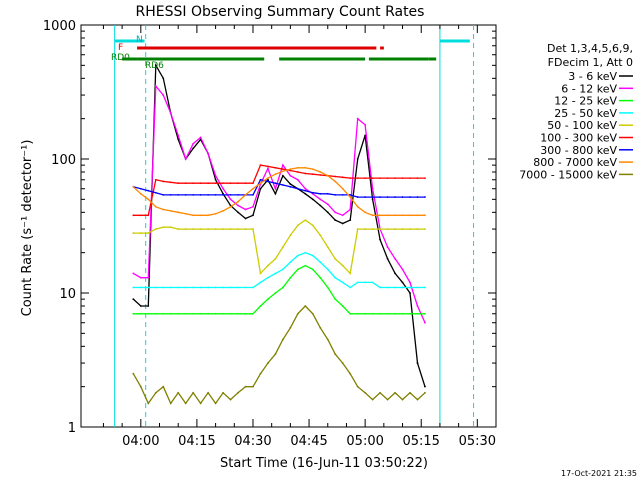  I want to click on legend-label: 25 - 50 keV, so click(585, 113).